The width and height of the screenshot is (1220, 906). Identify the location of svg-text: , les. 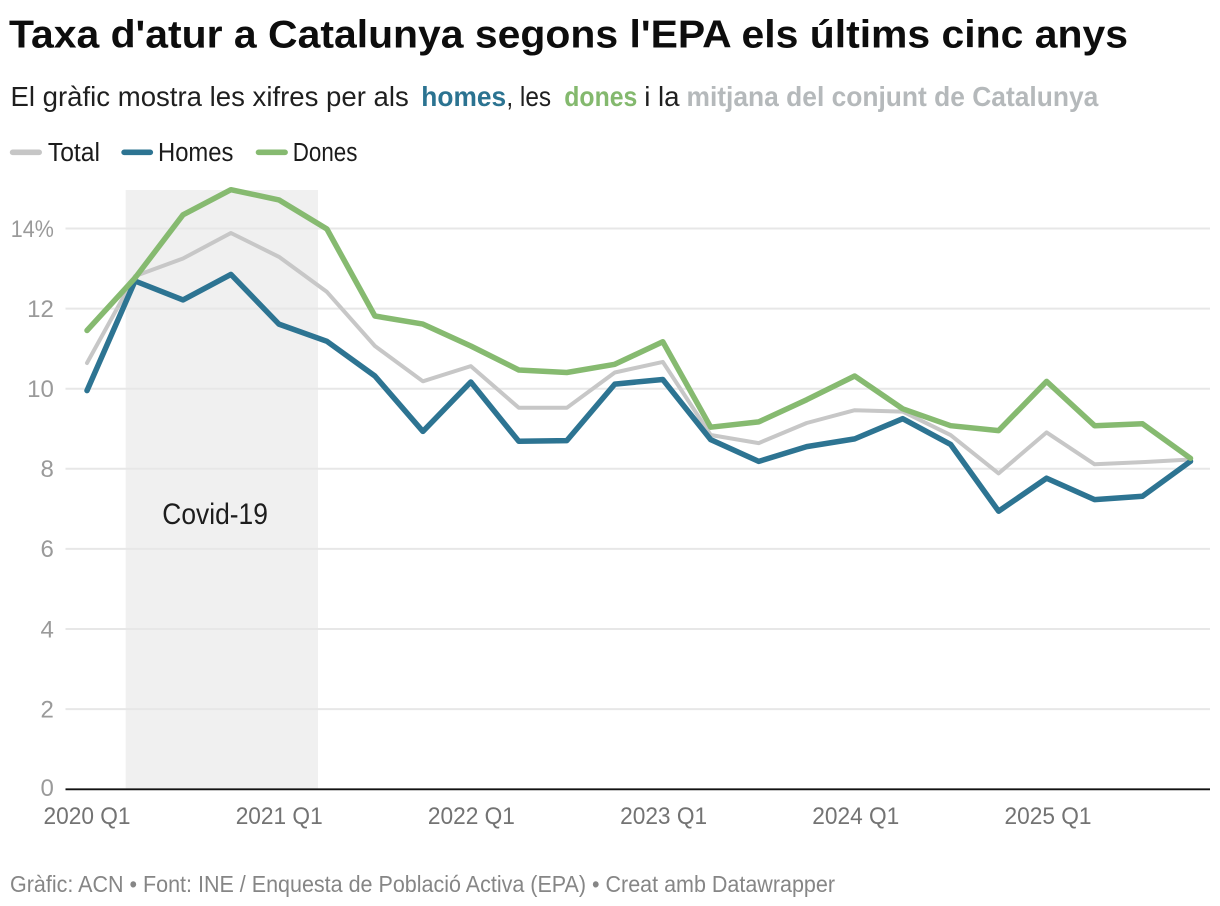
(528, 96).